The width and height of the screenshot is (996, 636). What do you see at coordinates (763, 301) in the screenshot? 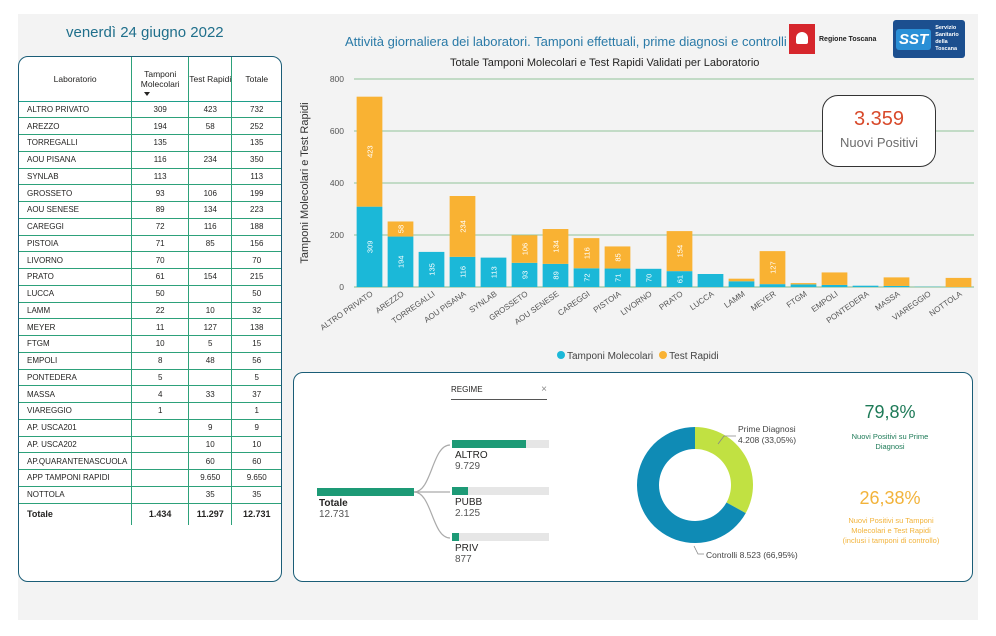
I see `x-tick-label: MEYER` at bounding box center [763, 301].